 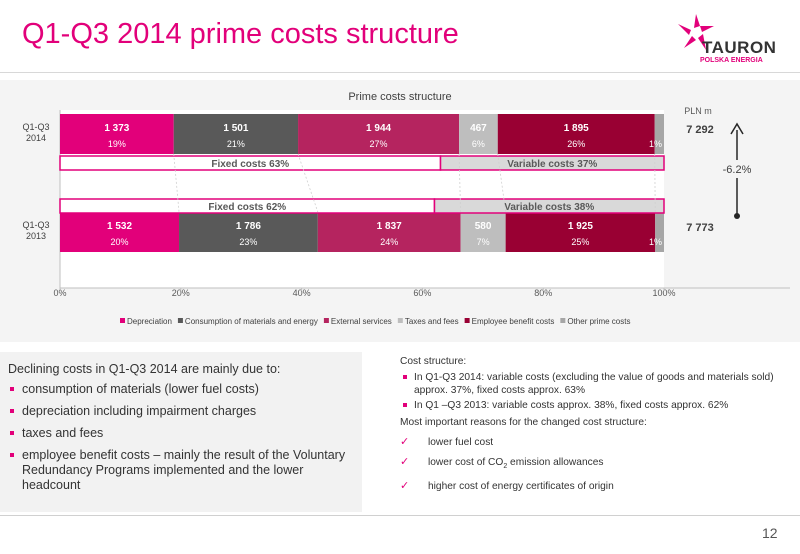 I want to click on bar-value-label: 1 944, so click(x=378, y=128).